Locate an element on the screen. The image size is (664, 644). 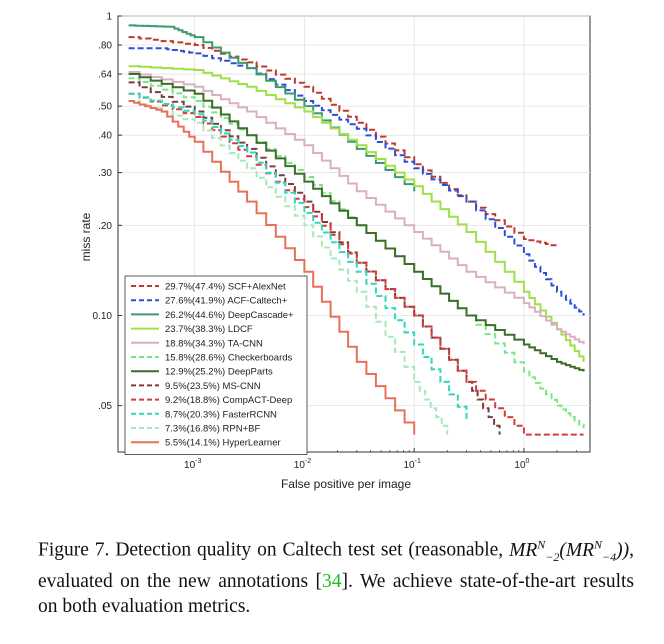
math-b-sub: −4 is located at coordinates (609, 556).